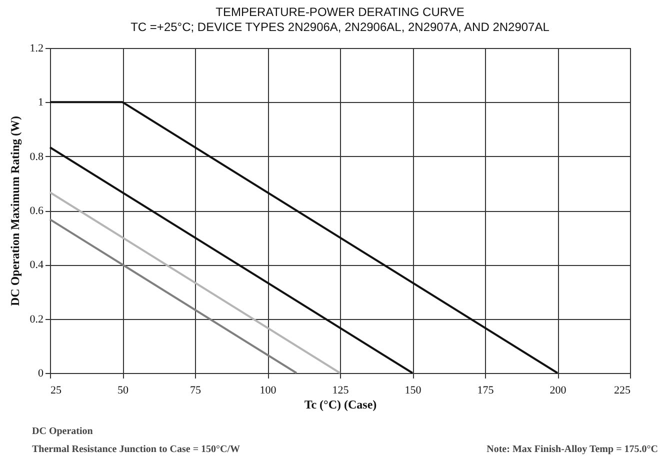  Describe the element at coordinates (123, 390) in the screenshot. I see `x-tick-label: 50` at that location.